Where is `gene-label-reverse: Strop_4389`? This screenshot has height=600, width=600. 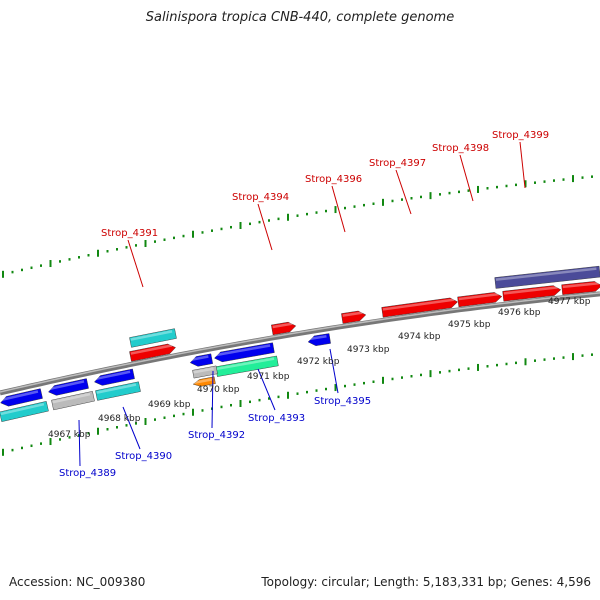
gene-label-reverse: Strop_4389 is located at coordinates (87, 473).